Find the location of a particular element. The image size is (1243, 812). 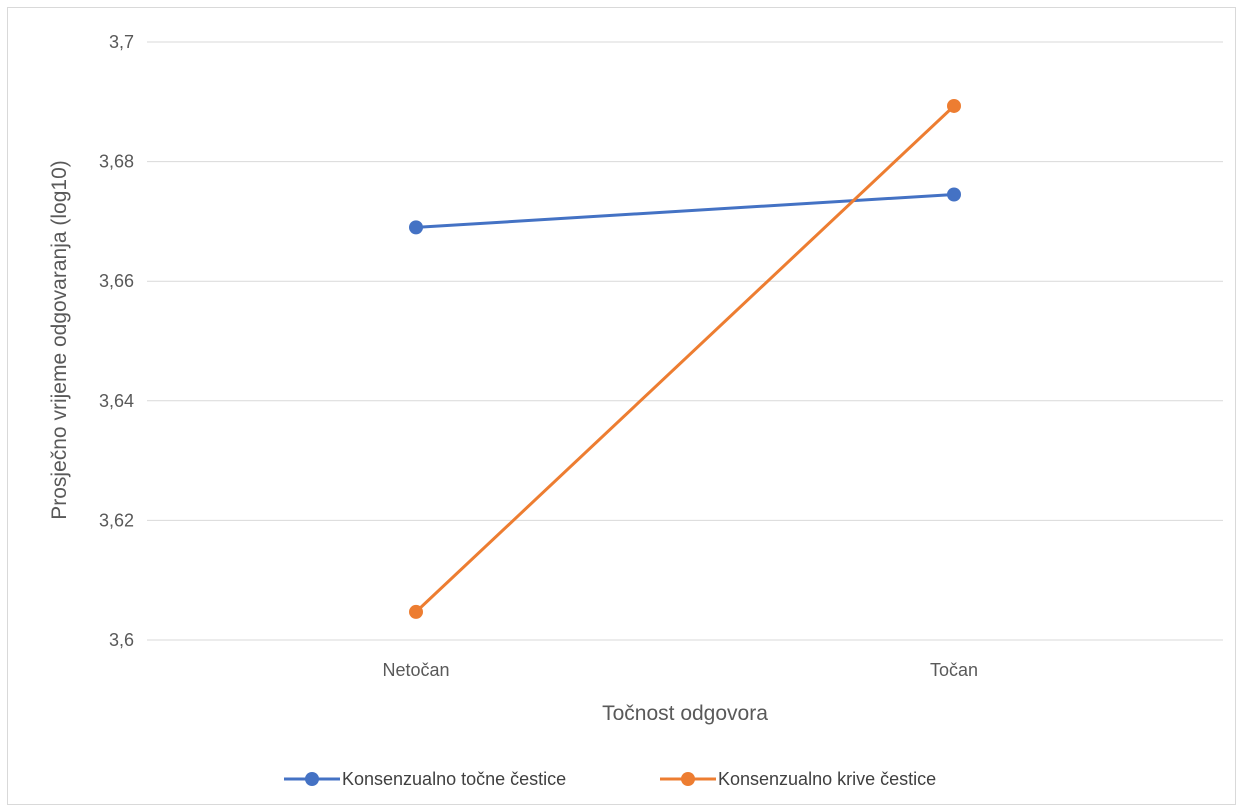

legend-item-2: Konsenzualno krive čestice is located at coordinates (798, 779).